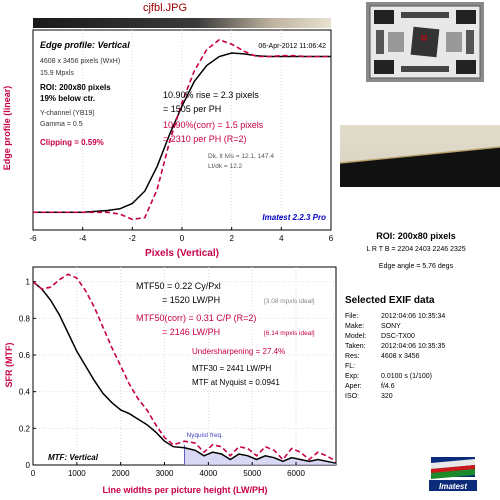 Image resolution: width=500 pixels, height=500 pixels. I want to click on edge-dk: Dk, lt lvls = 12.1, 147.4, so click(241, 156).